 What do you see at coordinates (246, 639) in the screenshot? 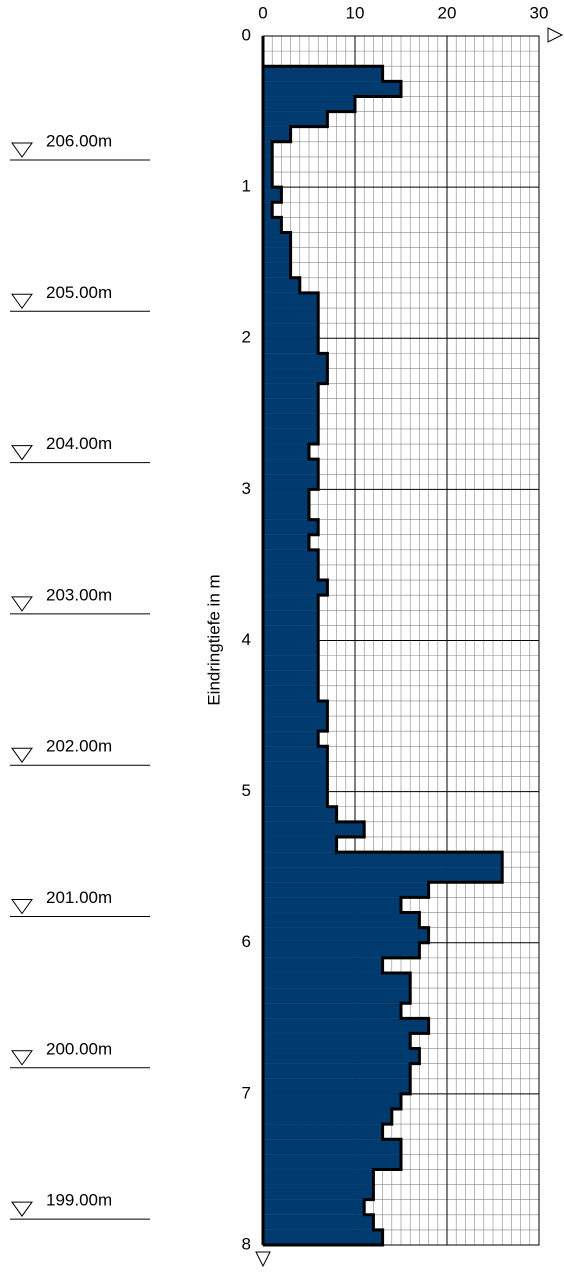
I see `y-tick-label: 4` at bounding box center [246, 639].